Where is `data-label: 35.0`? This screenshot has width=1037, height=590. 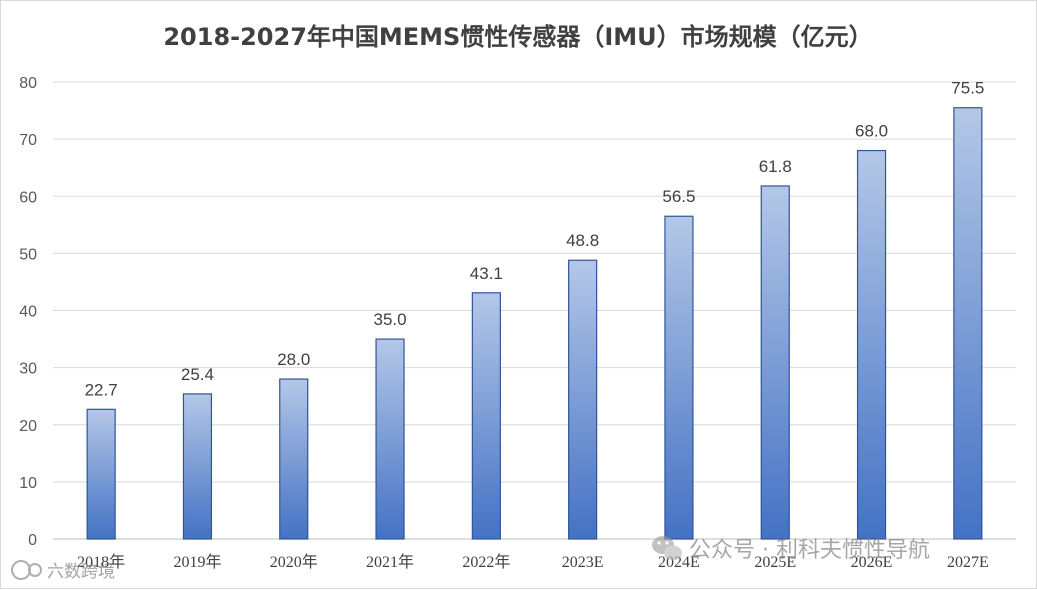
data-label: 35.0 is located at coordinates (390, 319).